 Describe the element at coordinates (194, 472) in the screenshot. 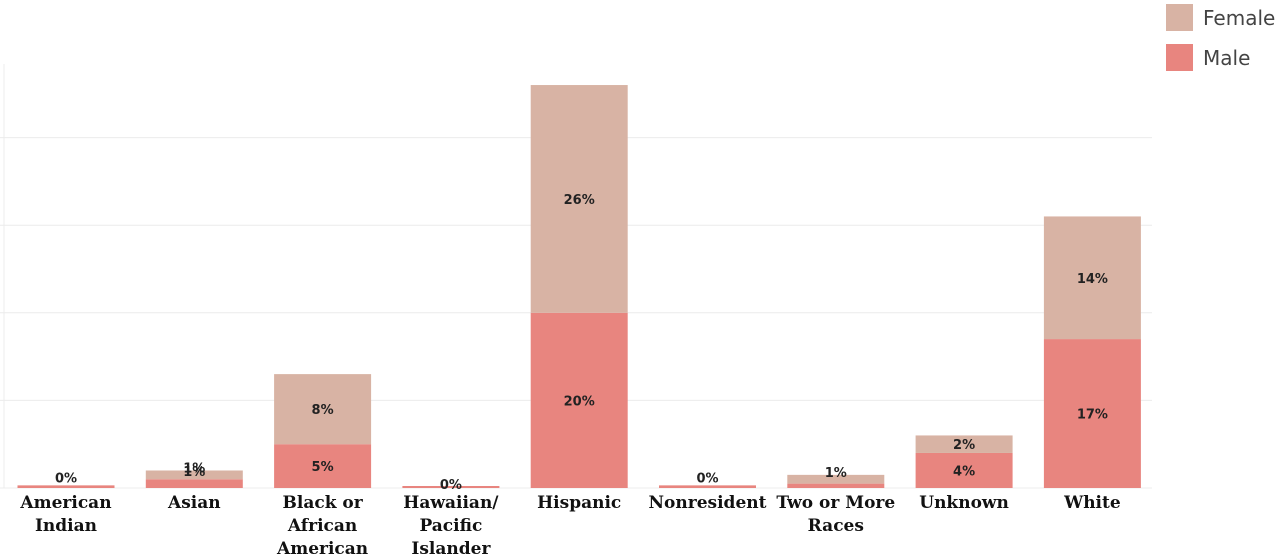

I see `data-label-male: 1%` at that location.